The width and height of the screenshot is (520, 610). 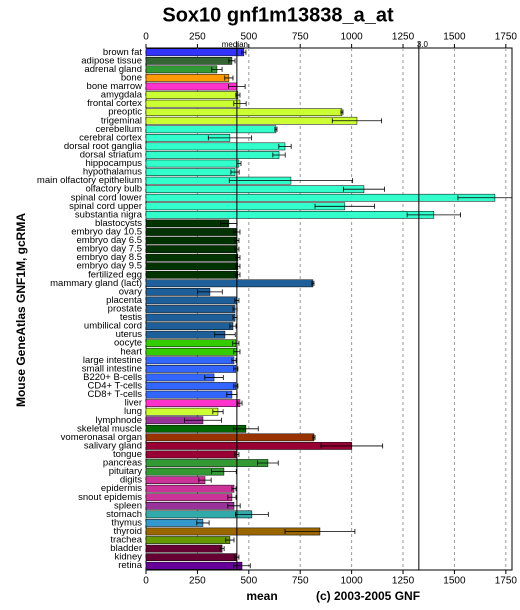 What do you see at coordinates (111, 60) in the screenshot?
I see `category-label: adipose tissue` at bounding box center [111, 60].